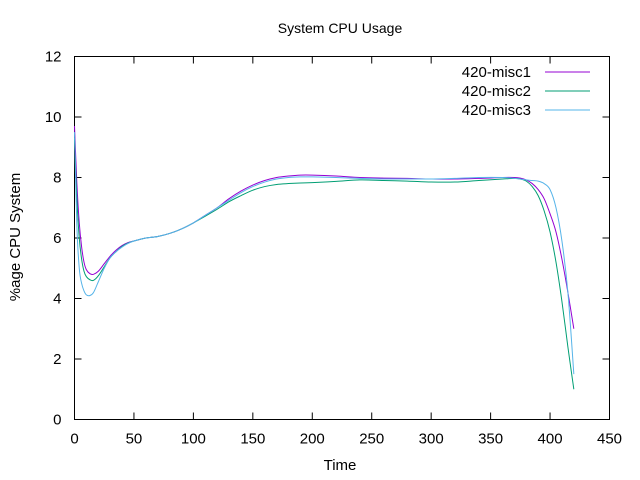  I want to click on x-tick-label: 200, so click(312, 439).